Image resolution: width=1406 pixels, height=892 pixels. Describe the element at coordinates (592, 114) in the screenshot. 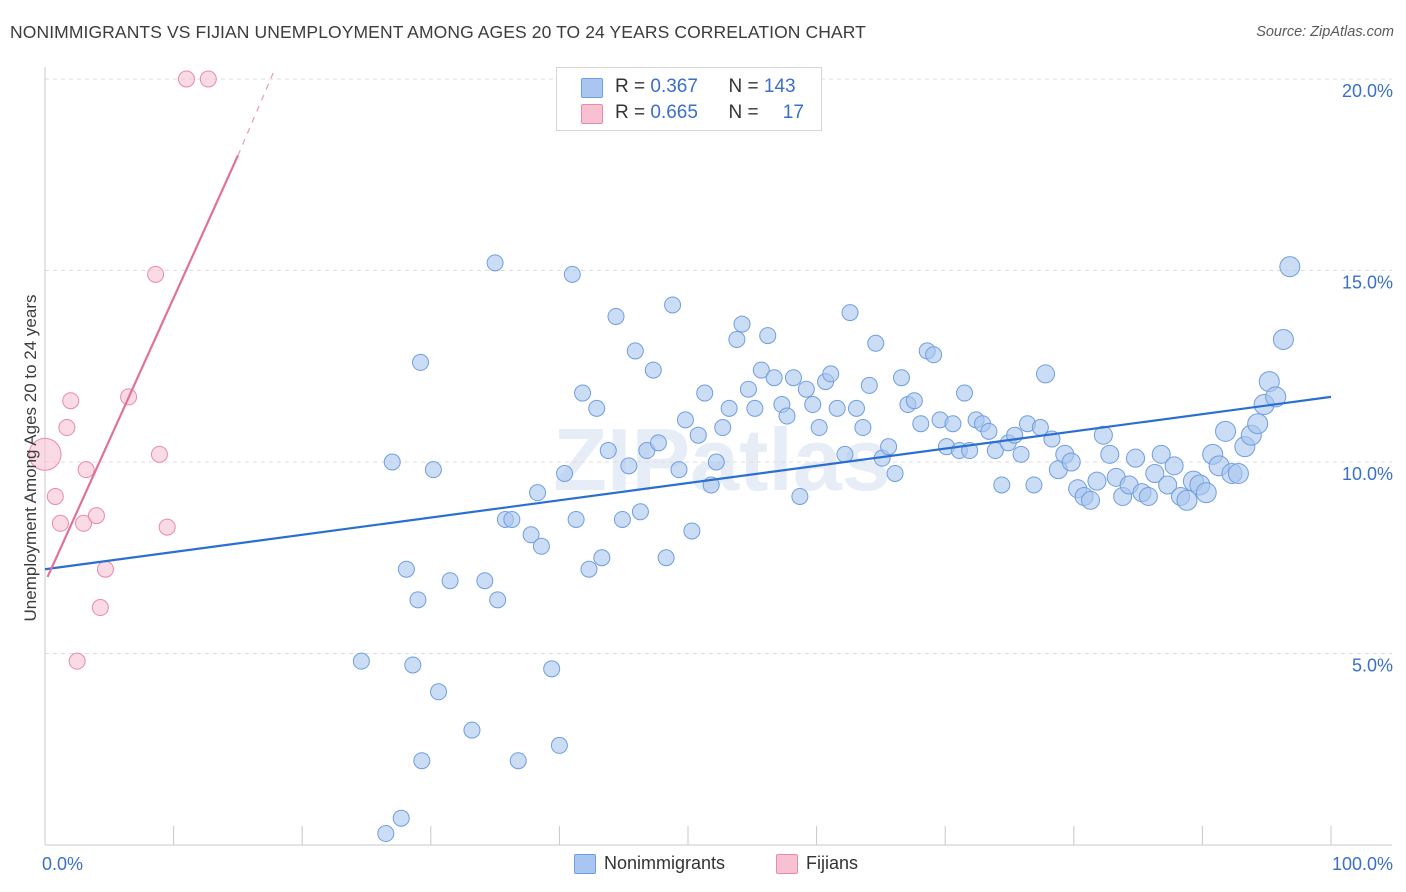

I see `legend-swatch-fijians` at that location.